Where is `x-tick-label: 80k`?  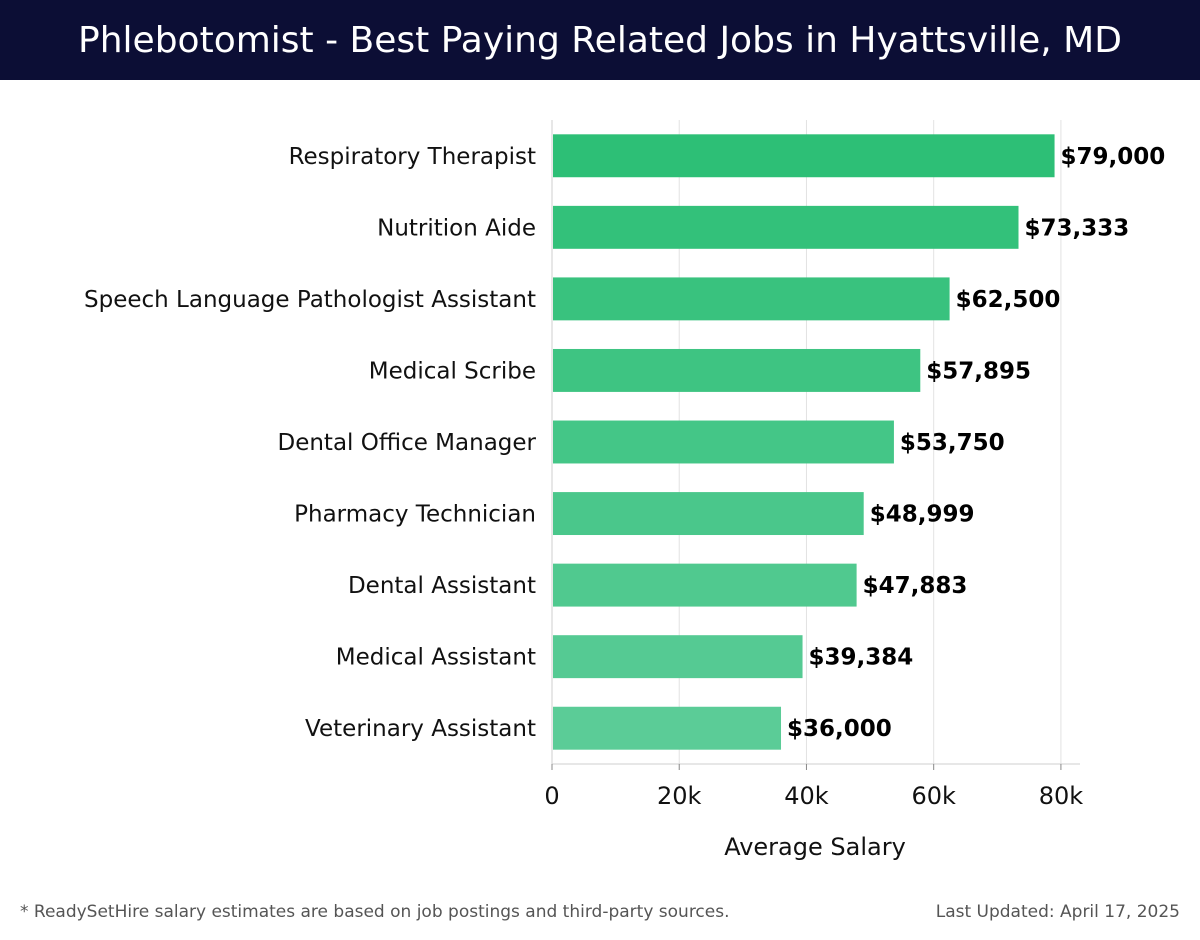 x-tick-label: 80k is located at coordinates (1061, 796).